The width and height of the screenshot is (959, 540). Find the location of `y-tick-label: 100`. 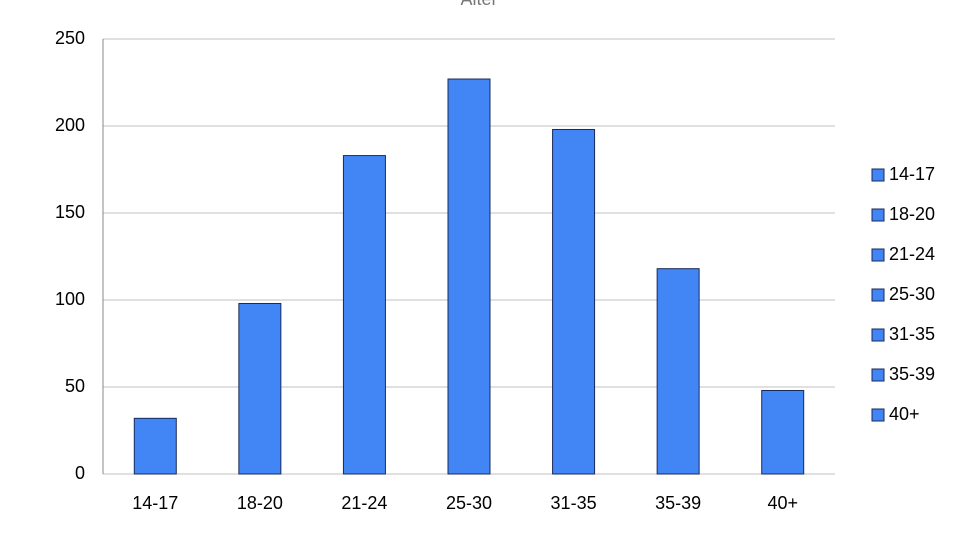

y-tick-label: 100 is located at coordinates (70, 299).